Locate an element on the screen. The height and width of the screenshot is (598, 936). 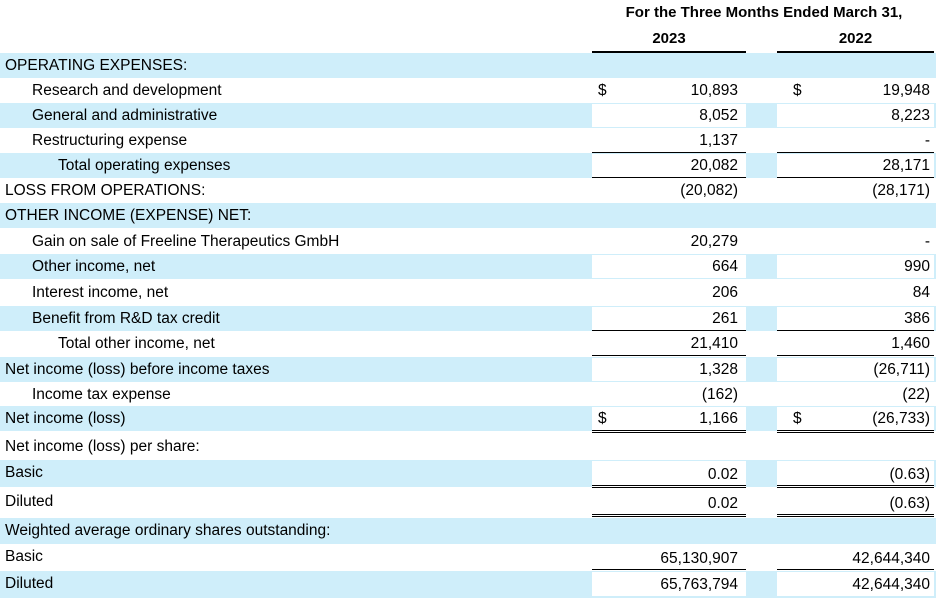
row-general-and-administrative: General and administrative 8,052 8,223 is located at coordinates (468, 115).